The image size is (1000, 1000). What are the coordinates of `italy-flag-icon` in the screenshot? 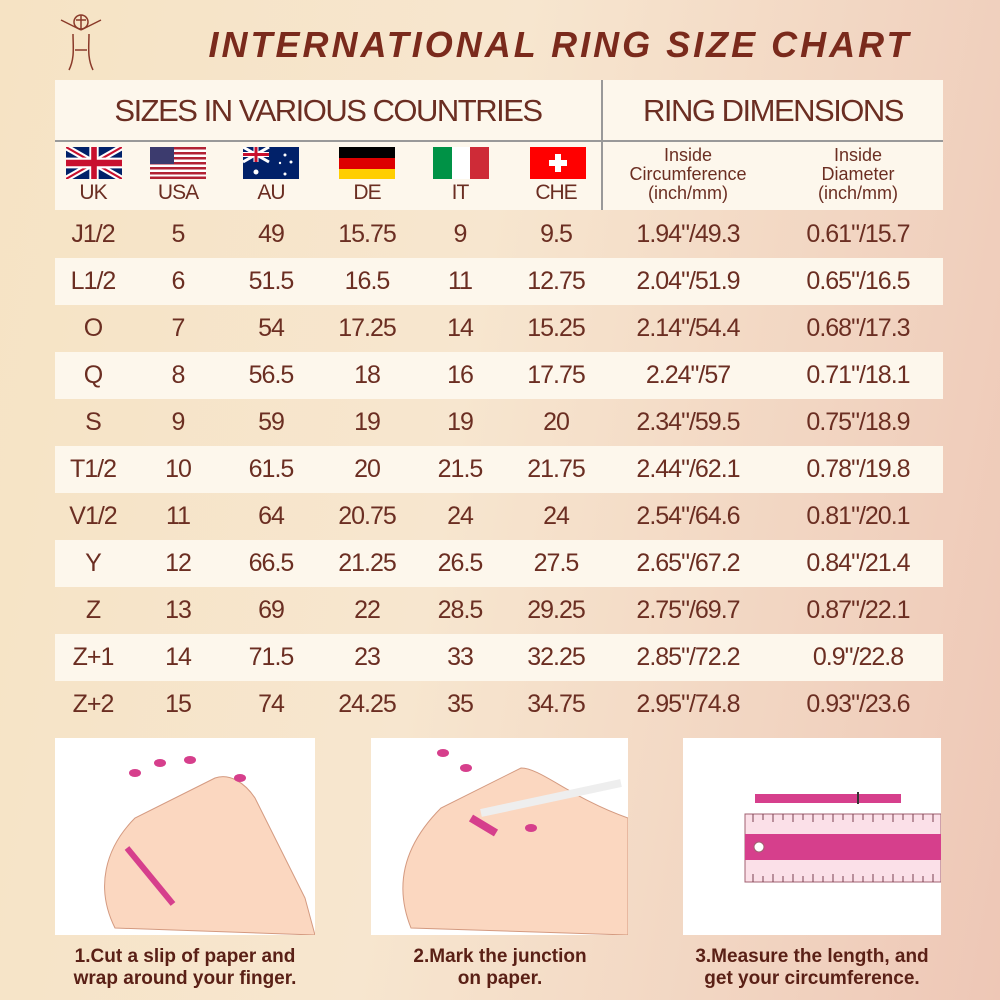 It's located at (461, 163).